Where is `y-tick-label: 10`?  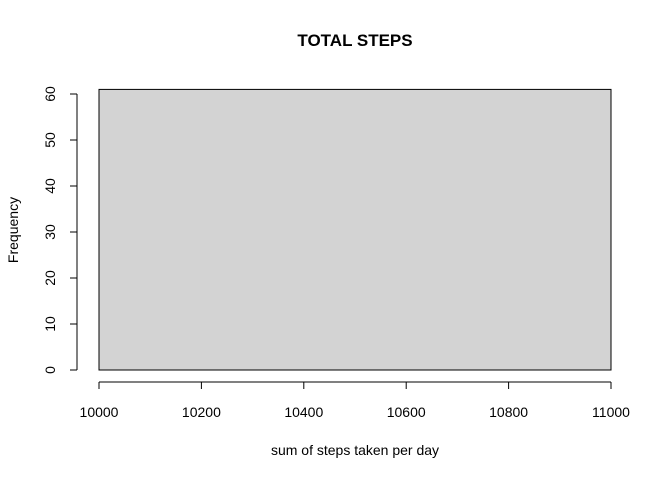
y-tick-label: 10 is located at coordinates (50, 324).